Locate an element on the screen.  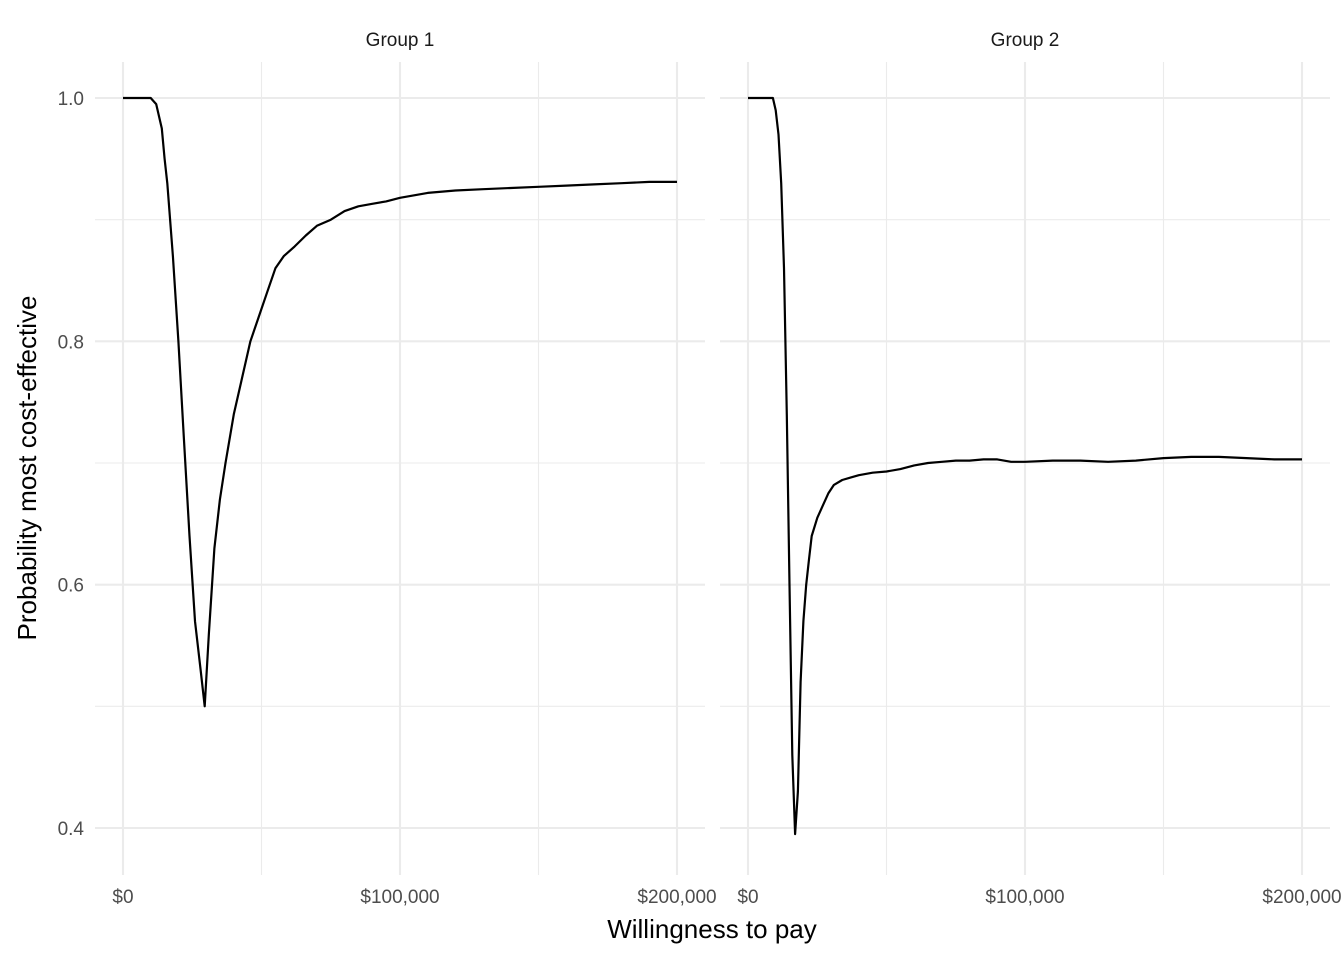
y-axis-title: Probability most cost-effective is located at coordinates (27, 468).